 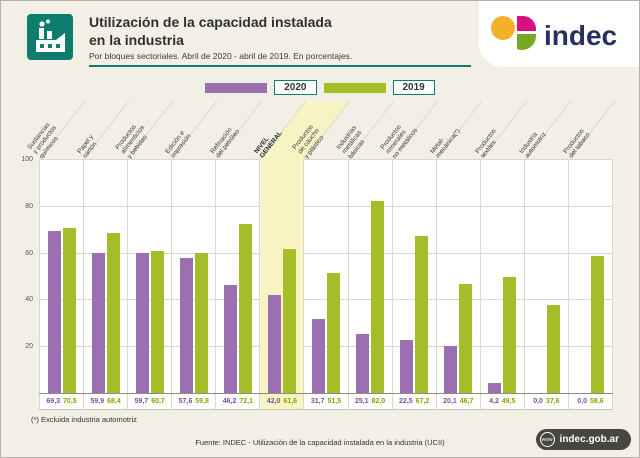 What do you see at coordinates (552, 401) in the screenshot?
I see `value-2019: 37,6` at bounding box center [552, 401].